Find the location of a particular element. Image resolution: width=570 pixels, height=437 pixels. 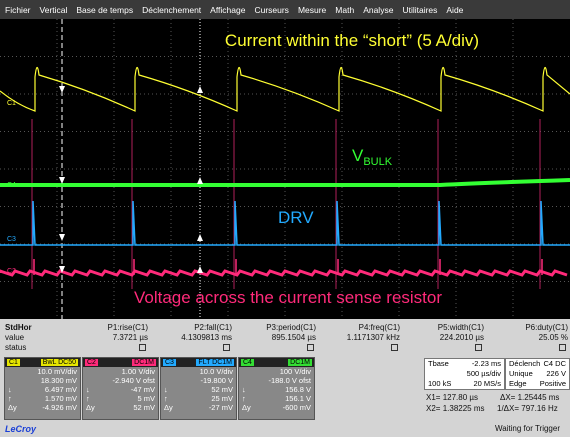

param-name: P6:duty(C1) is located at coordinates (546, 327).